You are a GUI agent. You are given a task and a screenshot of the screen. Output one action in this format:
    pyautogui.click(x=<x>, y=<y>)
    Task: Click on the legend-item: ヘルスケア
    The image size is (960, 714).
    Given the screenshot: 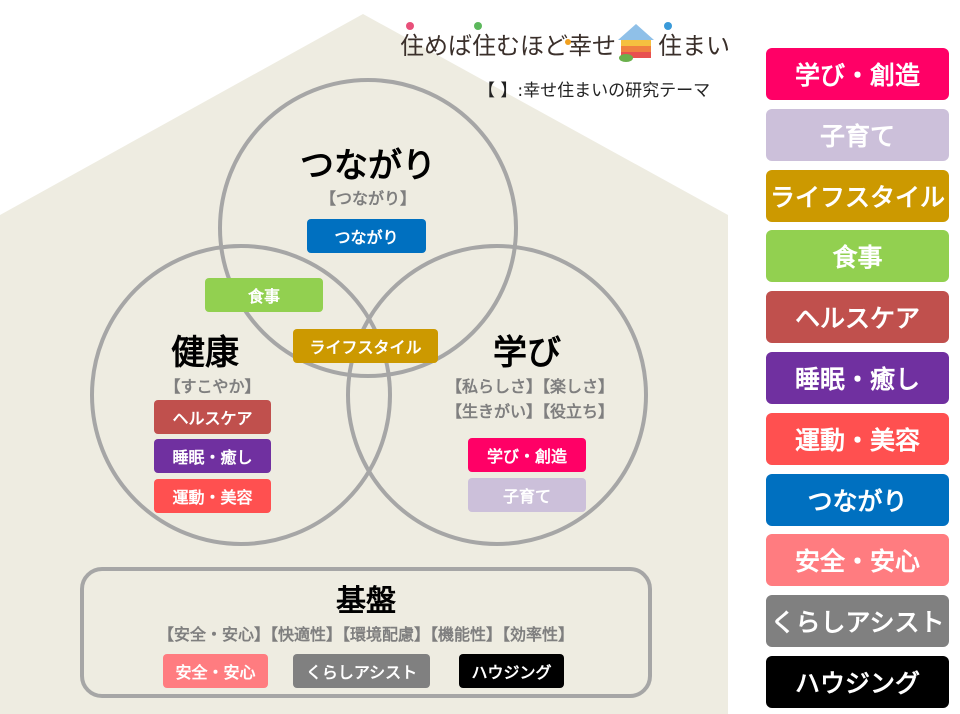 What is the action you would take?
    pyautogui.click(x=857, y=317)
    